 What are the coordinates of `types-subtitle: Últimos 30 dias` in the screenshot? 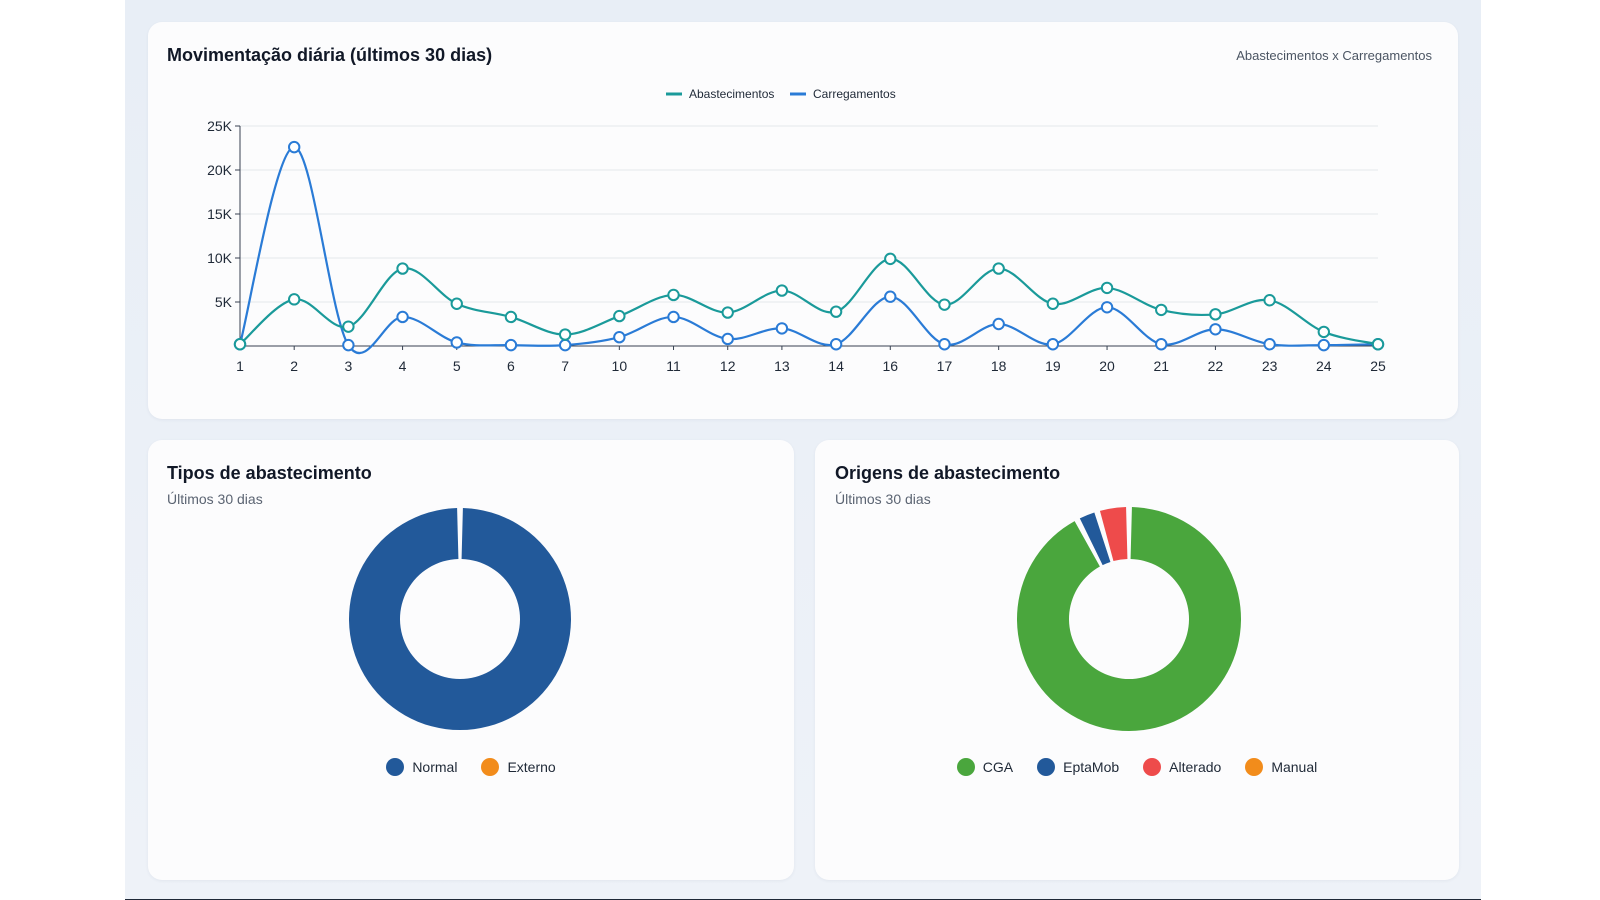 It's located at (215, 499).